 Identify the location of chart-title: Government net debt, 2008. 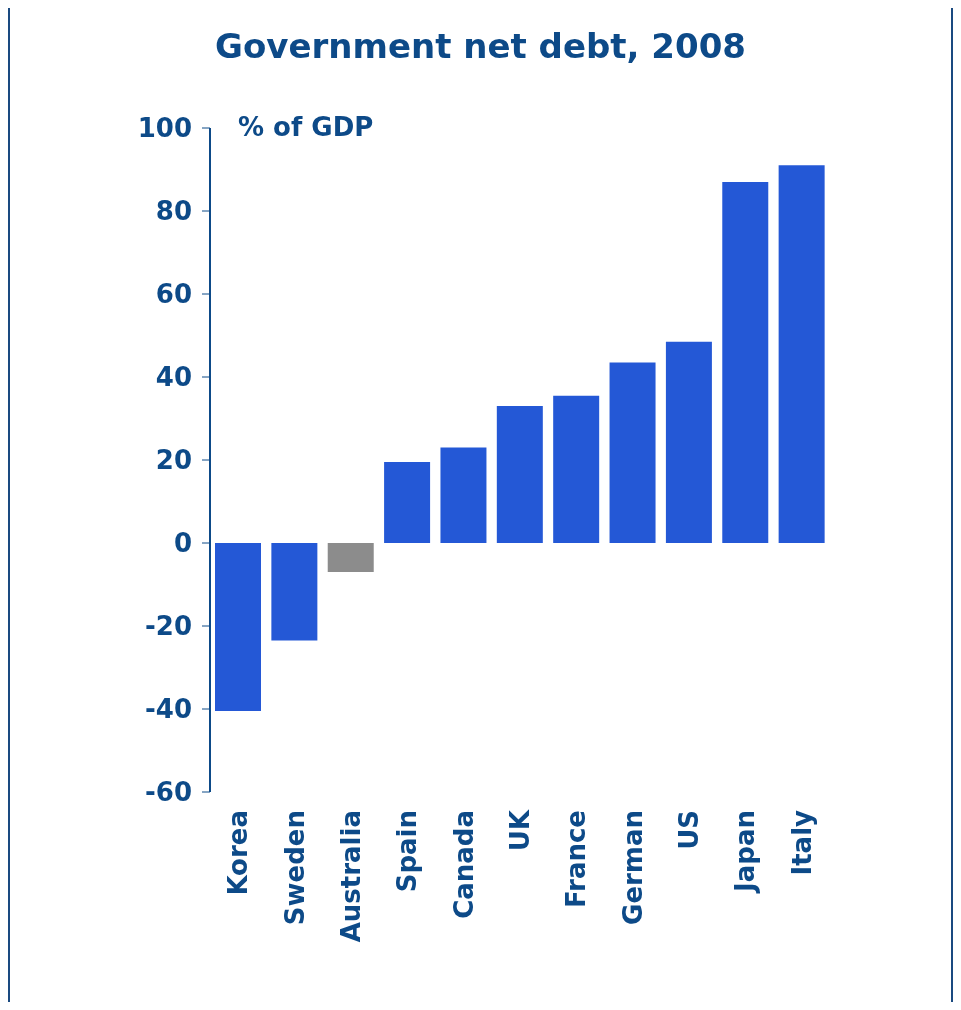
(480, 46).